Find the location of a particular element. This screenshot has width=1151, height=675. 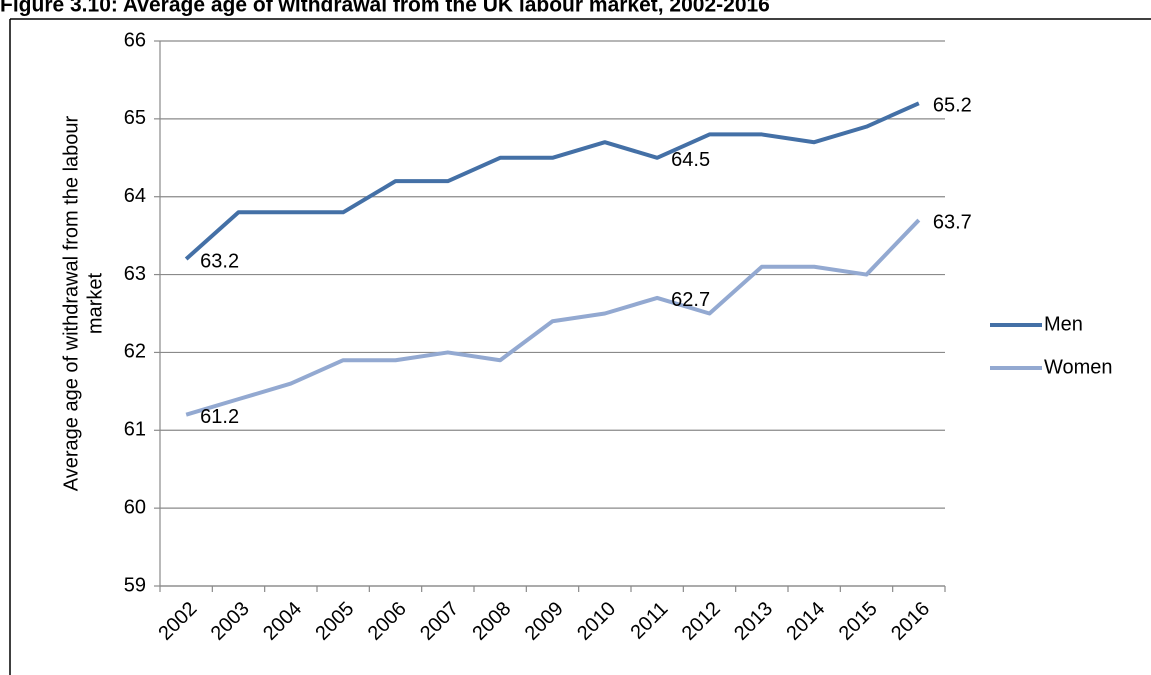

x-tick-label: 2003 is located at coordinates (230, 621).